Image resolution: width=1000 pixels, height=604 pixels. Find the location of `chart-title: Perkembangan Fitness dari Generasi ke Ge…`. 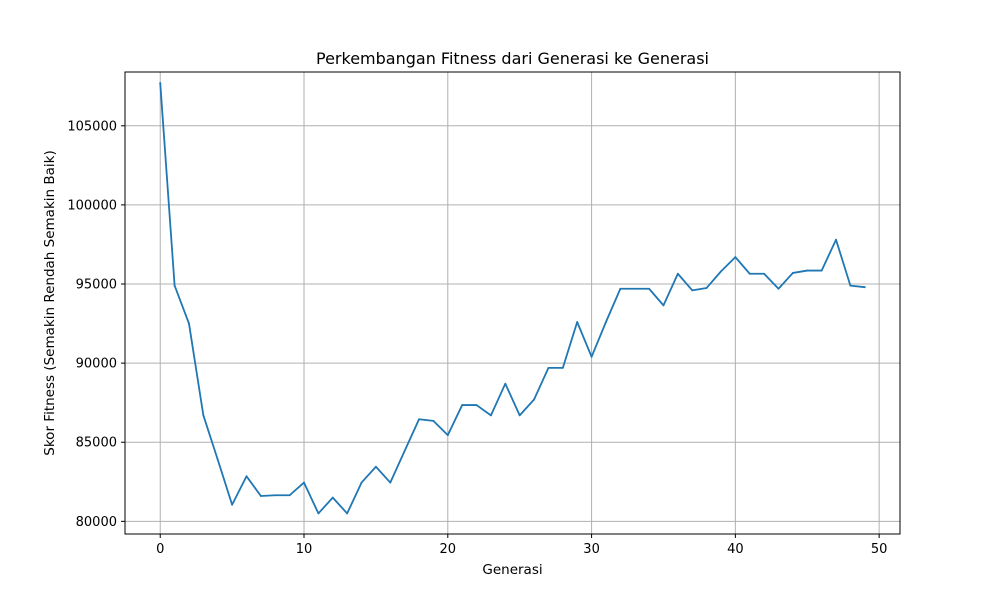

chart-title: Perkembangan Fitness dari Generasi ke Ge… is located at coordinates (512, 58).